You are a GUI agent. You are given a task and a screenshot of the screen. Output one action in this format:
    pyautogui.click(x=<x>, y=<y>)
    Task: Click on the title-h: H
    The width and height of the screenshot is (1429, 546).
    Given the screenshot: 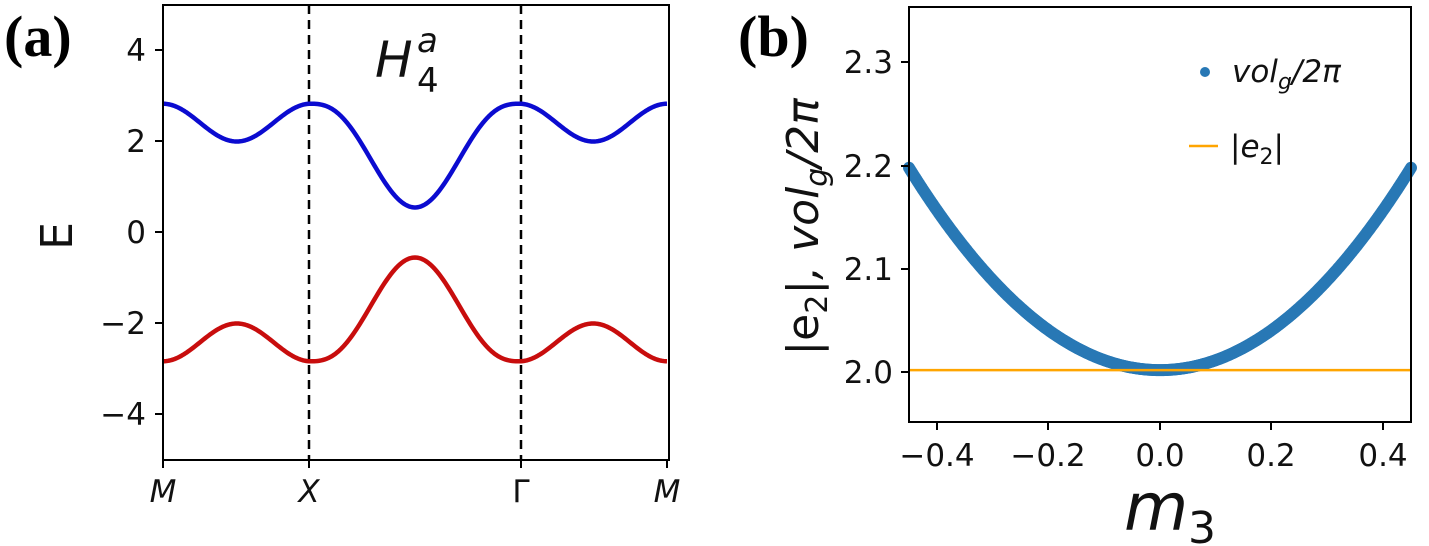 What is the action you would take?
    pyautogui.click(x=394, y=60)
    